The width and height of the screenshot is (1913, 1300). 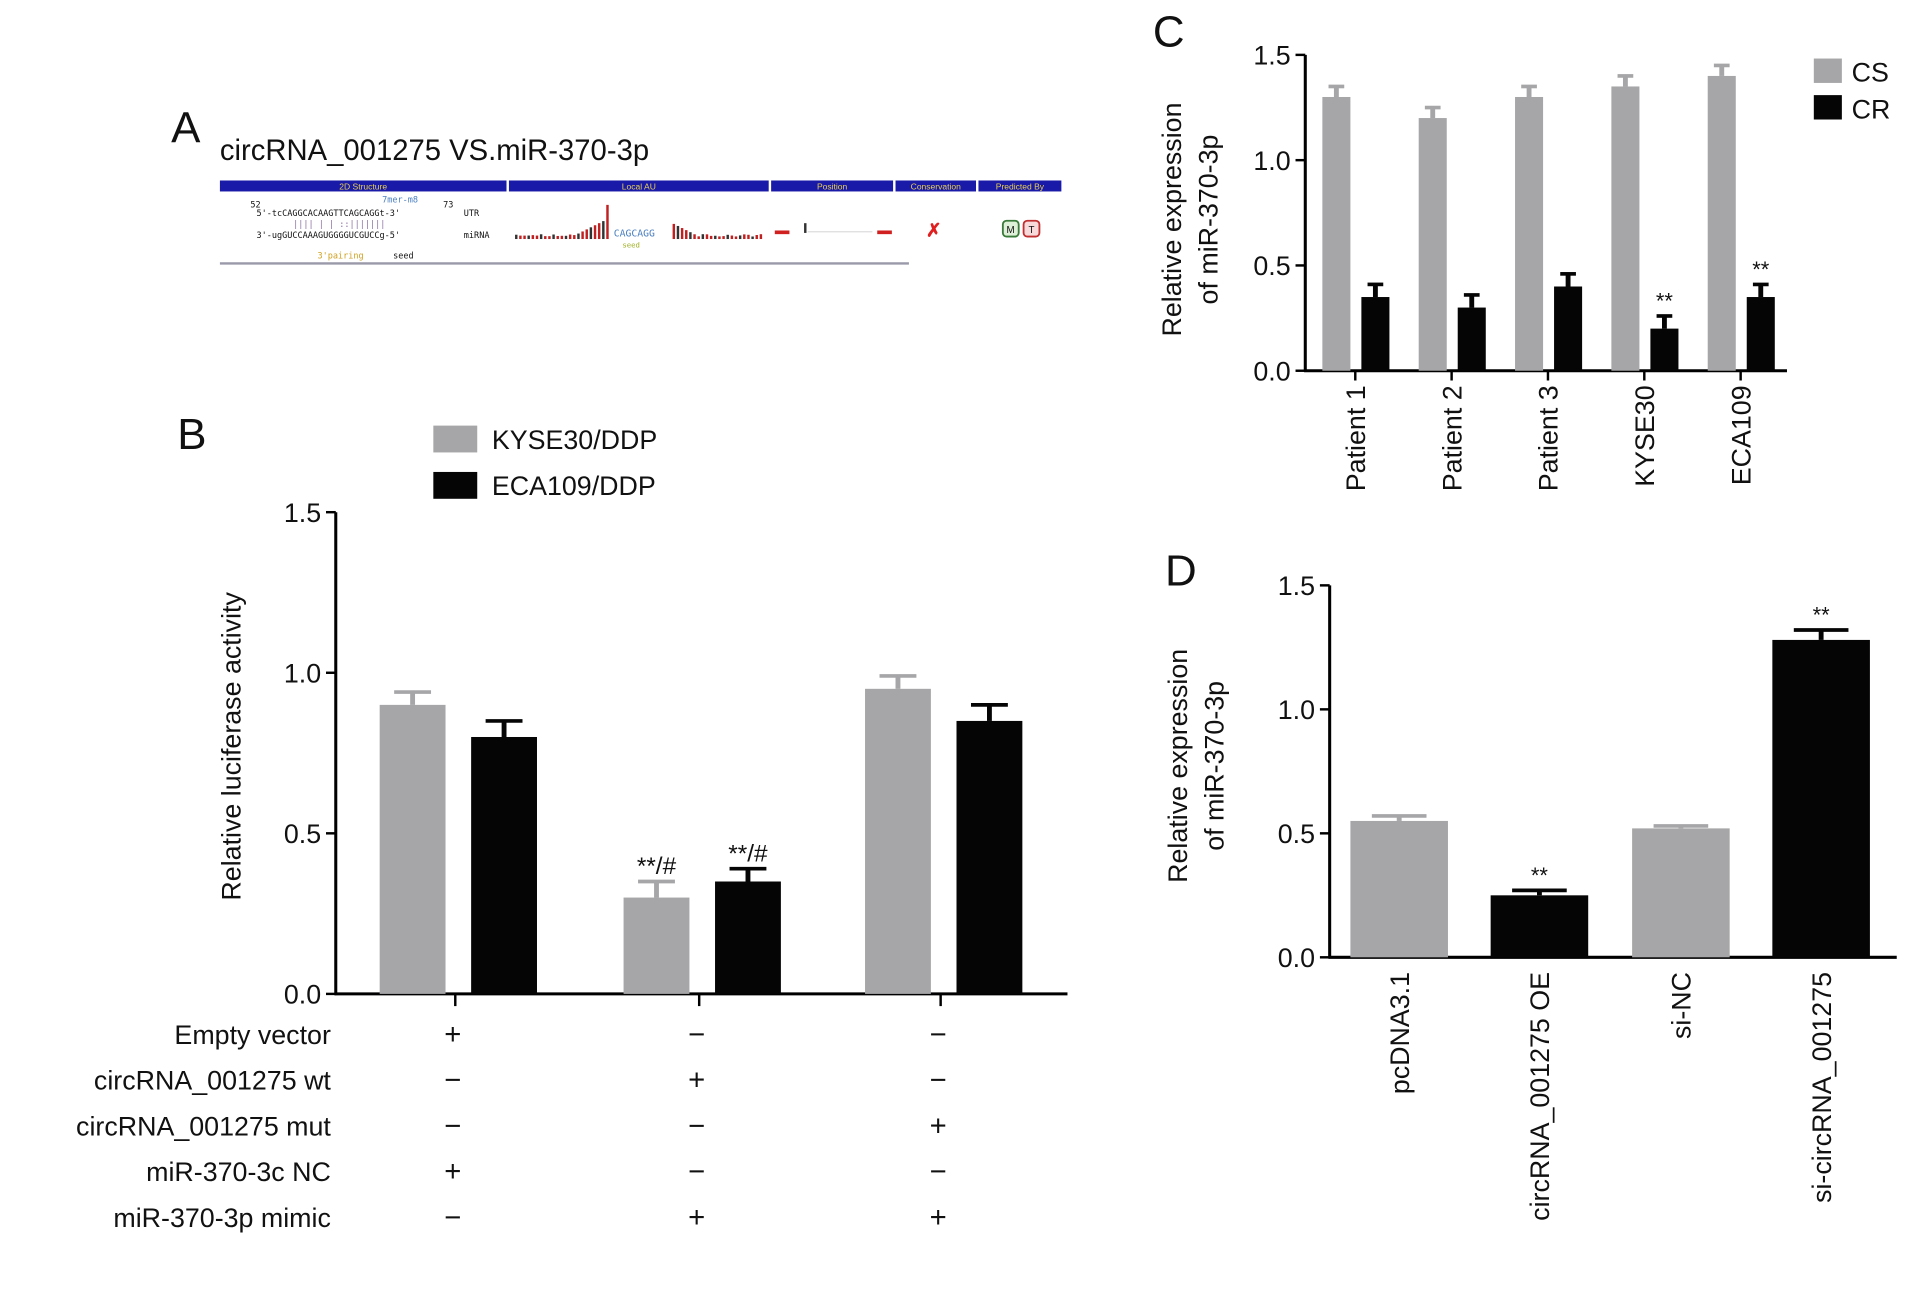 What do you see at coordinates (222, 1218) in the screenshot?
I see `condition-label: miR-370-3p mimic` at bounding box center [222, 1218].